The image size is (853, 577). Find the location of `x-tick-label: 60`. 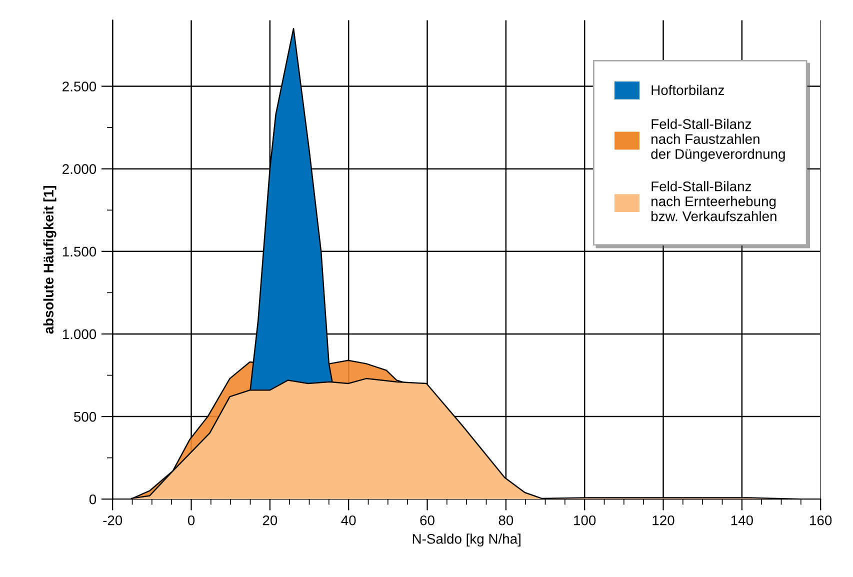

x-tick-label: 60 is located at coordinates (427, 520).